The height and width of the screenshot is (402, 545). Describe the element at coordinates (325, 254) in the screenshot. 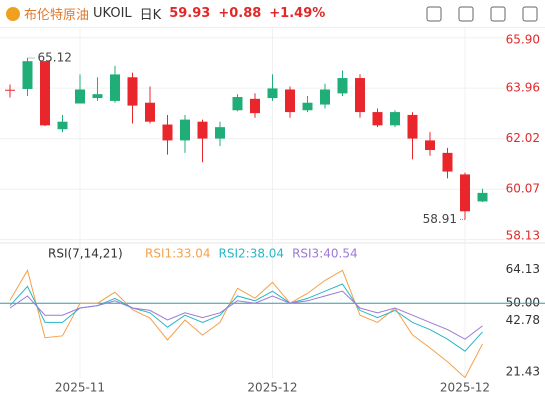

I see `legend-entry: RSI3:40.54` at that location.